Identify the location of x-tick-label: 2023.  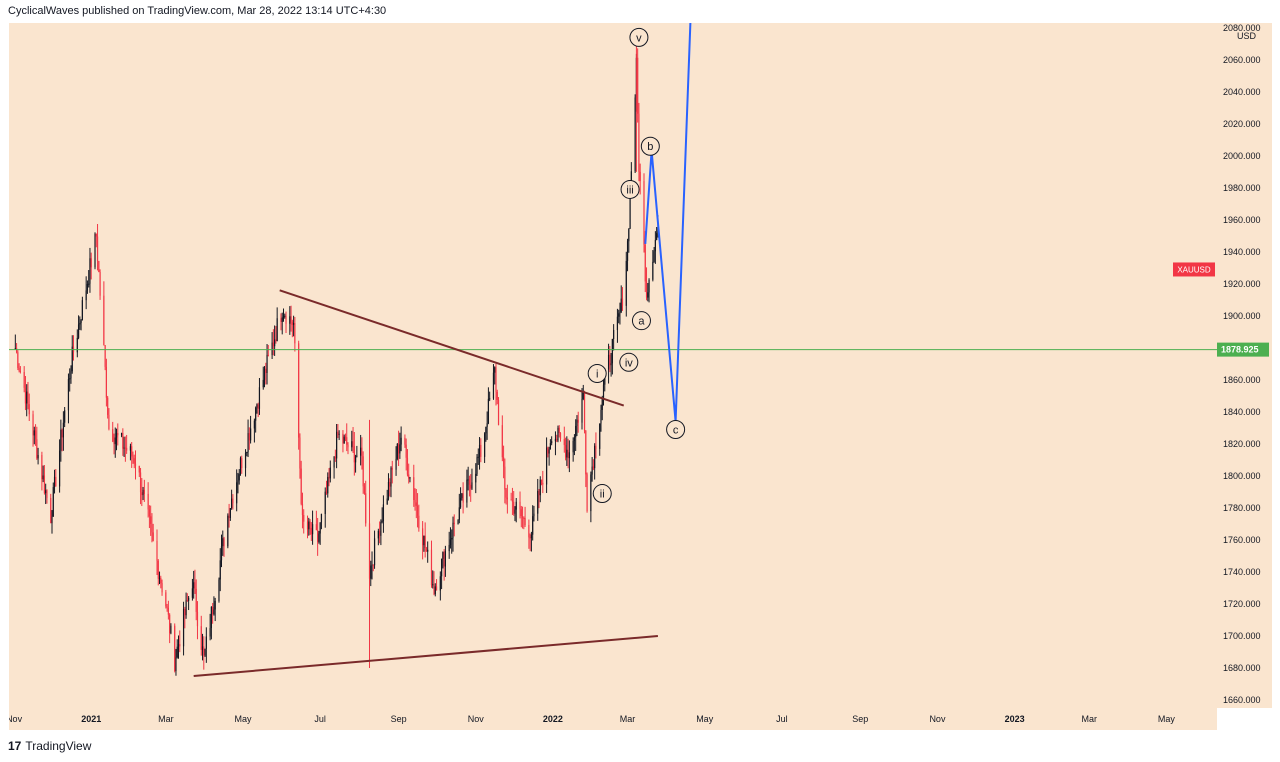
(1015, 719).